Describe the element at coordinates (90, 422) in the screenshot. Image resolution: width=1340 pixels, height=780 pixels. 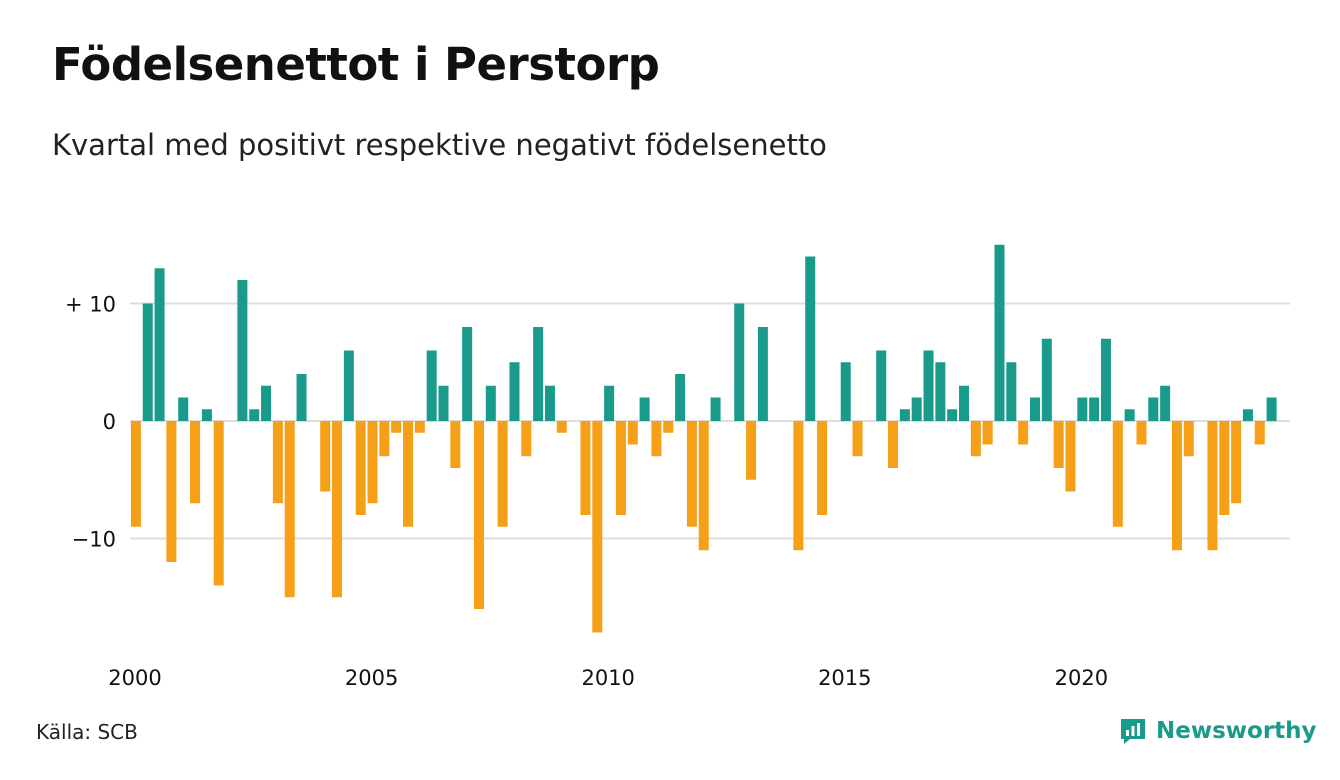
I see `y-axis-ticks: + 10 0 −10` at that location.